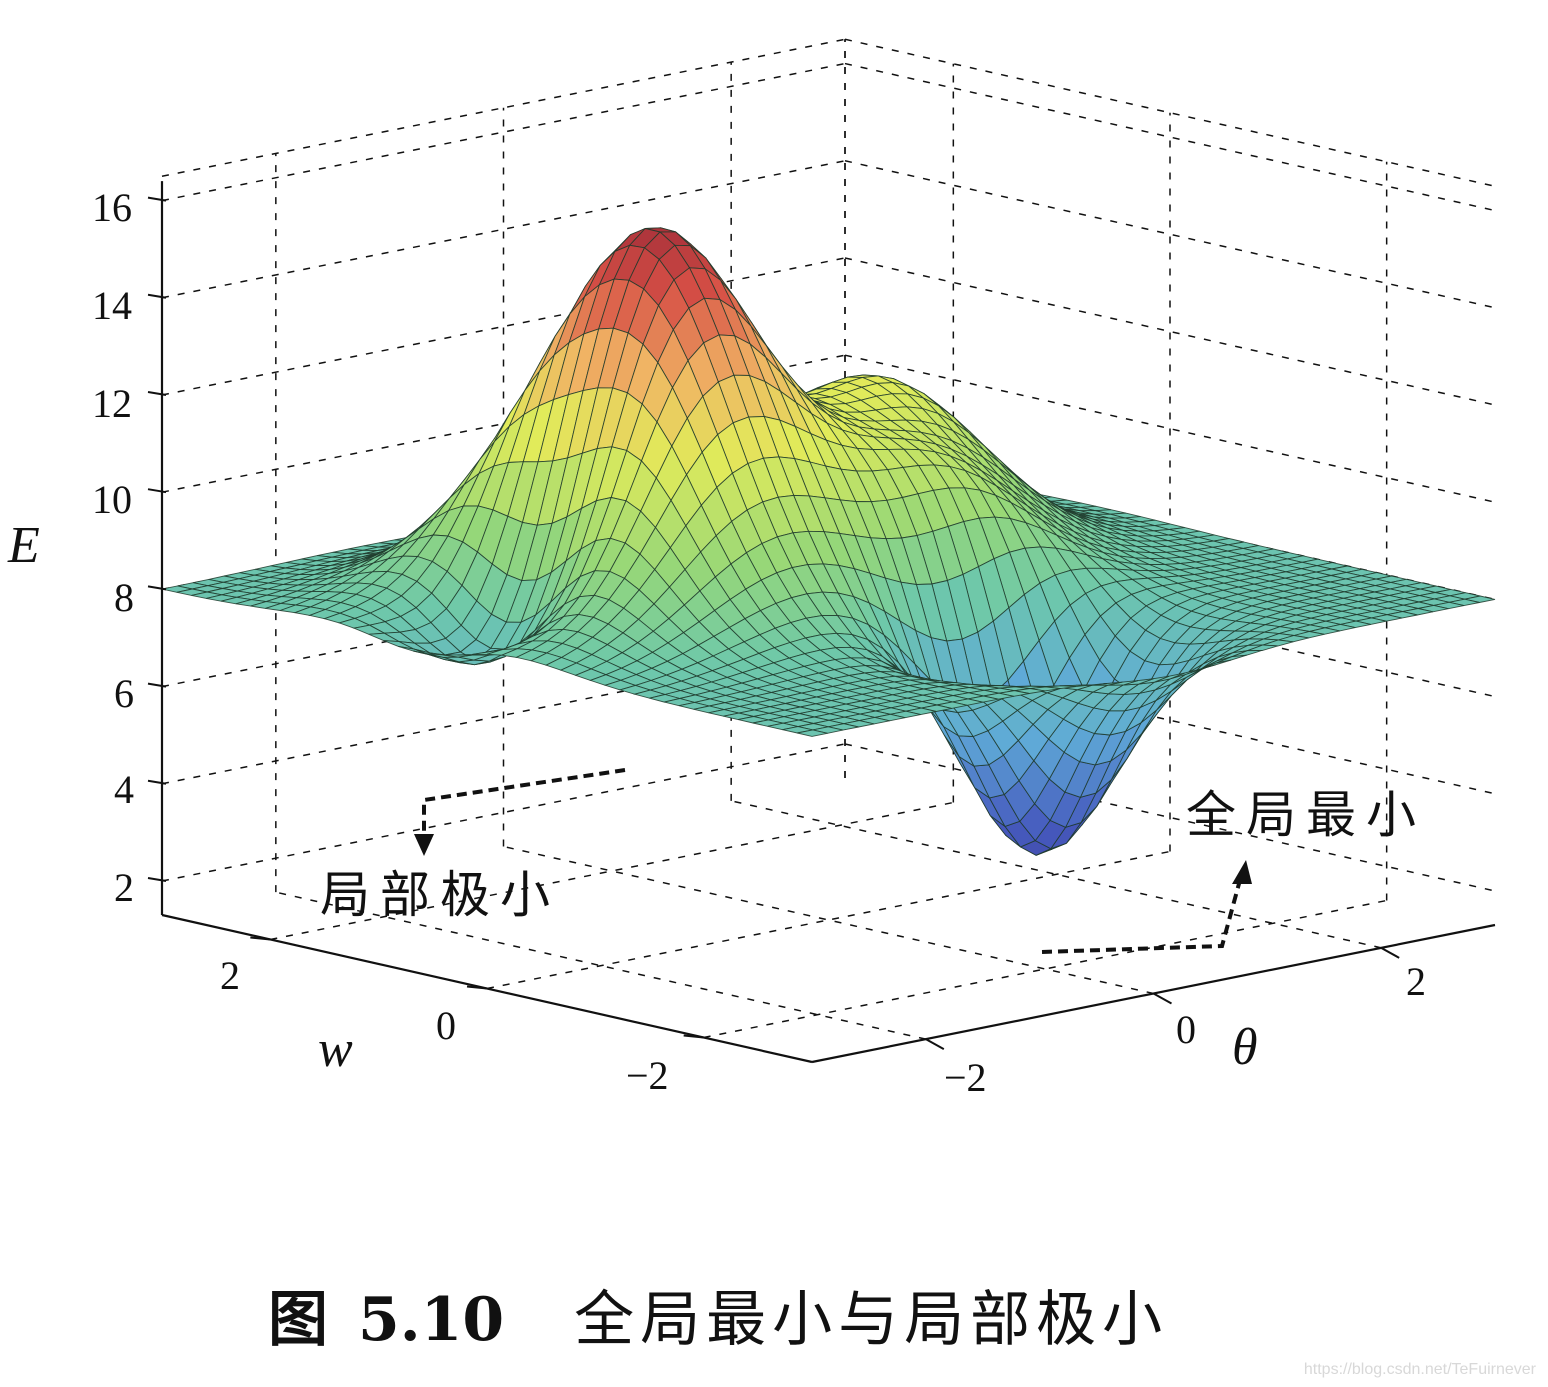  I want to click on w-axis-label: w, so click(335, 1049).